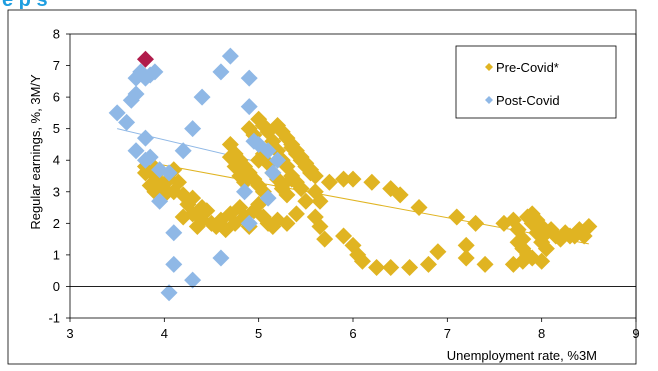 The image size is (658, 371). What do you see at coordinates (522, 355) in the screenshot?
I see `x-axis-title: Unemployment rate, %3M` at bounding box center [522, 355].